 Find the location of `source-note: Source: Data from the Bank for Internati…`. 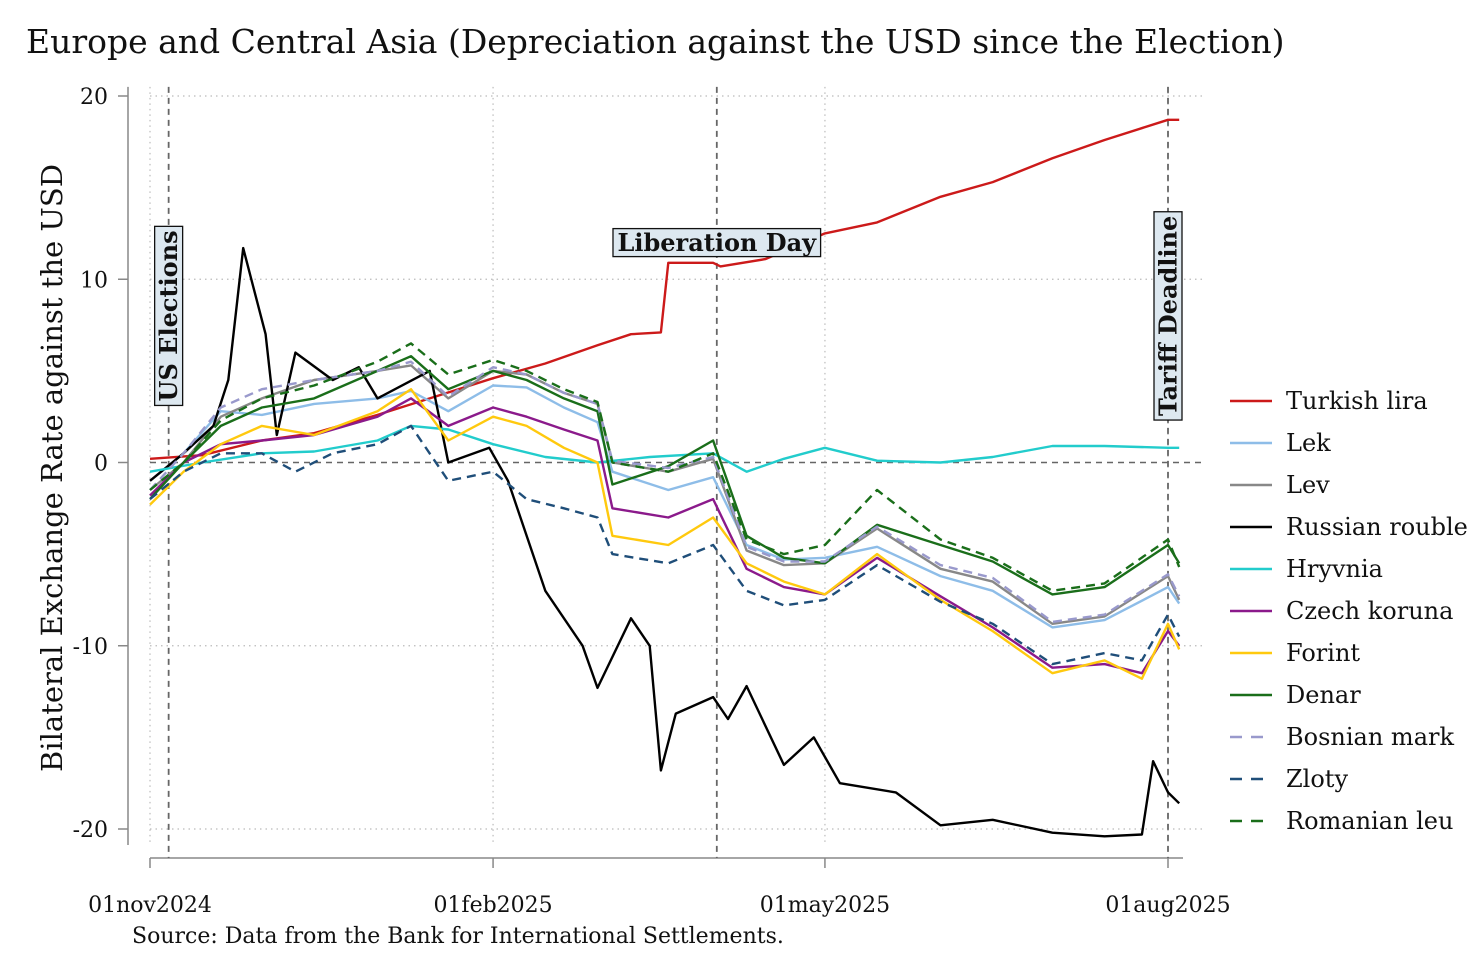

source-note: Source: Data from the Bank for Internati… is located at coordinates (458, 936).